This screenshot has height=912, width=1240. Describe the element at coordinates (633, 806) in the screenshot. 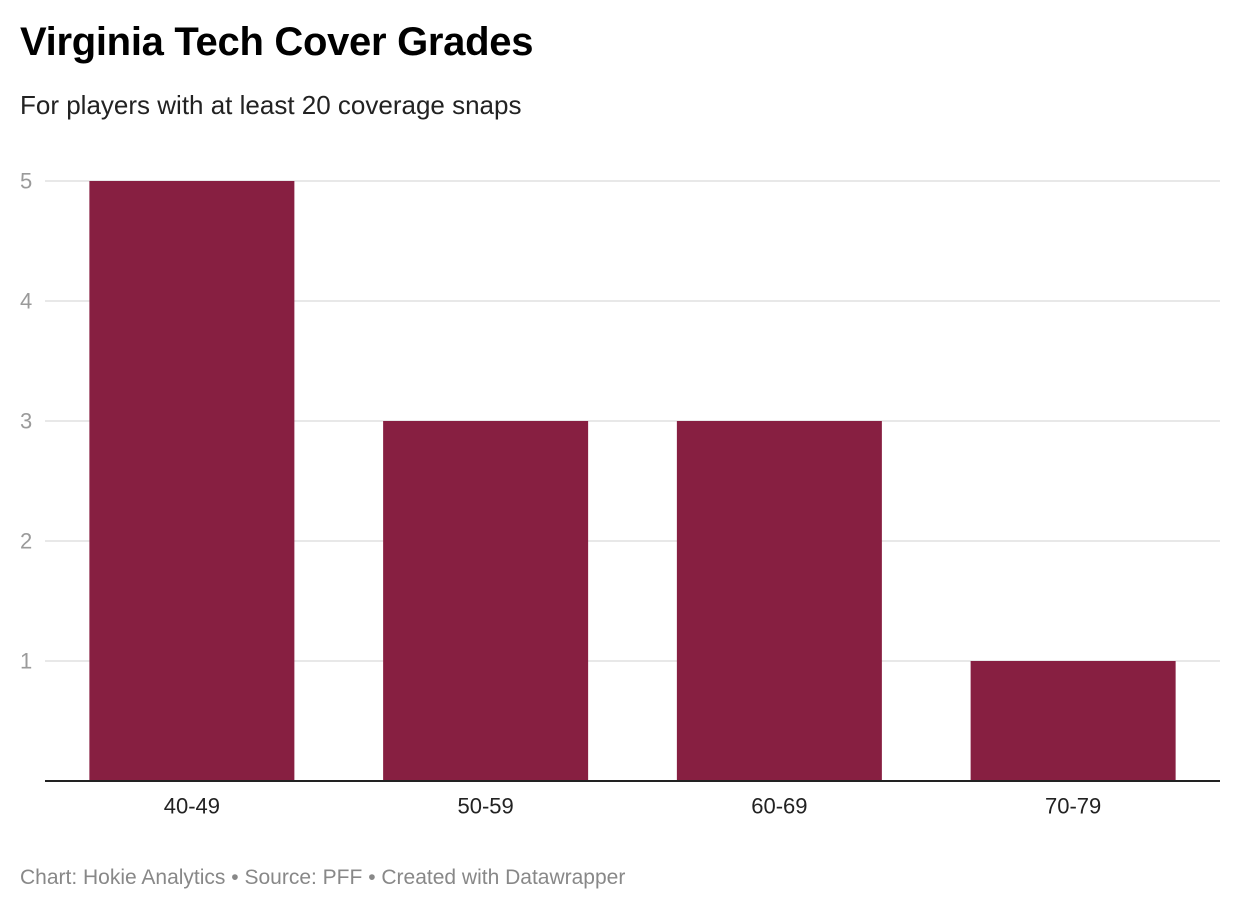

I see `x-axis-labels: 40-49 50-59 60-69 70-79` at that location.